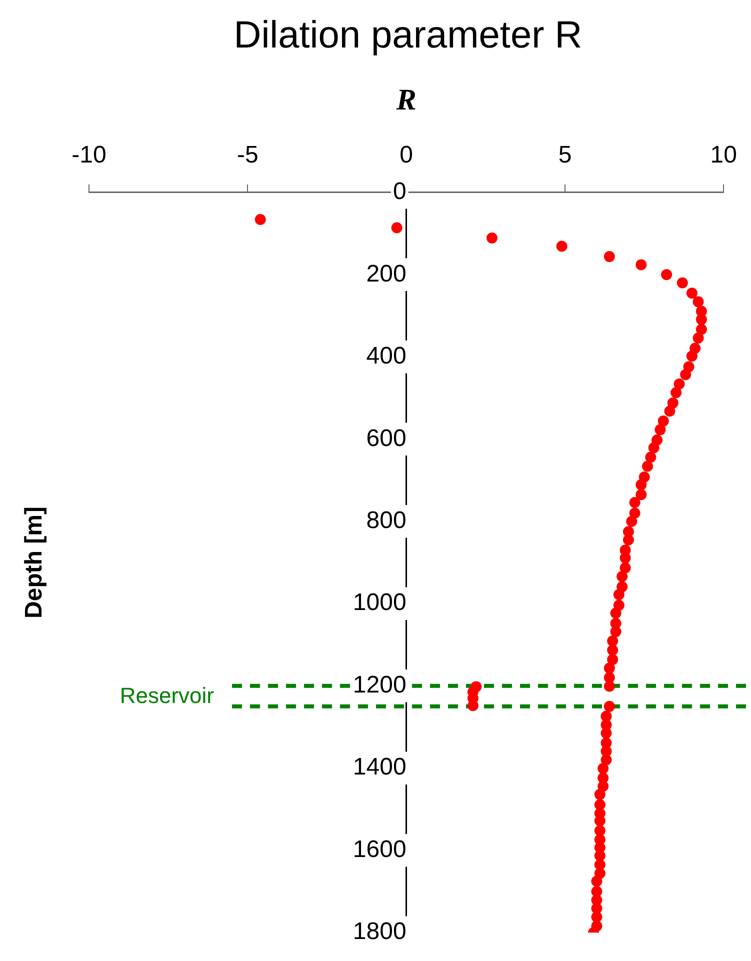 This screenshot has height=961, width=751. I want to click on x-tick-label: -10, so click(89, 155).